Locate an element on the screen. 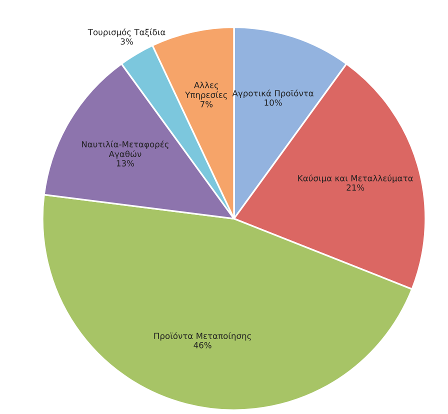  slice-label: Προϊόντα Μεταποίησης is located at coordinates (202, 336).